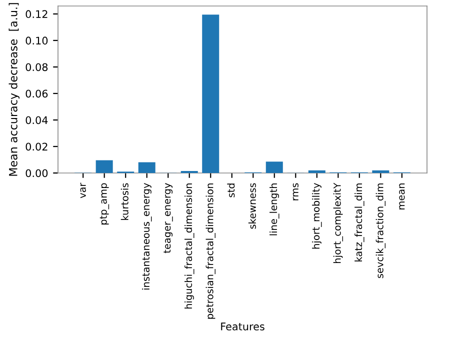 The height and width of the screenshot is (349, 474). Describe the element at coordinates (124, 201) in the screenshot. I see `x-tick-label: kurtosis` at that location.